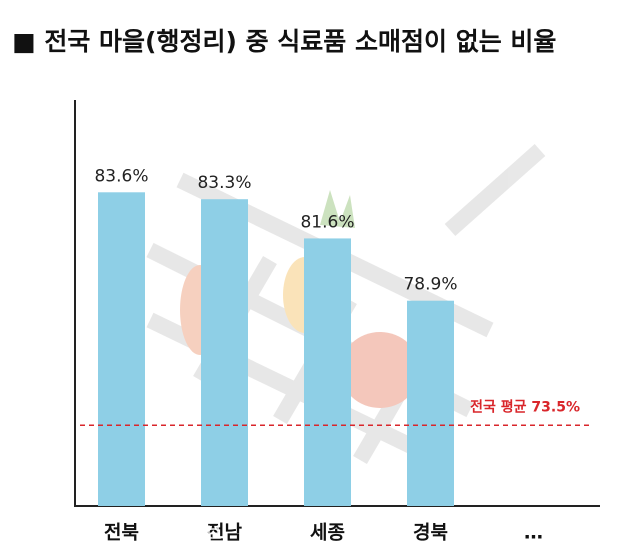 The width and height of the screenshot is (630, 560). What do you see at coordinates (190, 534) in the screenshot?
I see `watermark: 전북일보` at bounding box center [190, 534].